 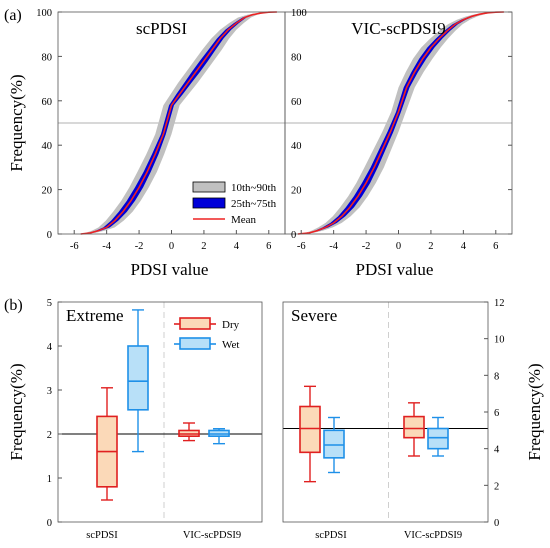 I want to click on y-axis-label-right: Frequency(%), so click(x=534, y=411).